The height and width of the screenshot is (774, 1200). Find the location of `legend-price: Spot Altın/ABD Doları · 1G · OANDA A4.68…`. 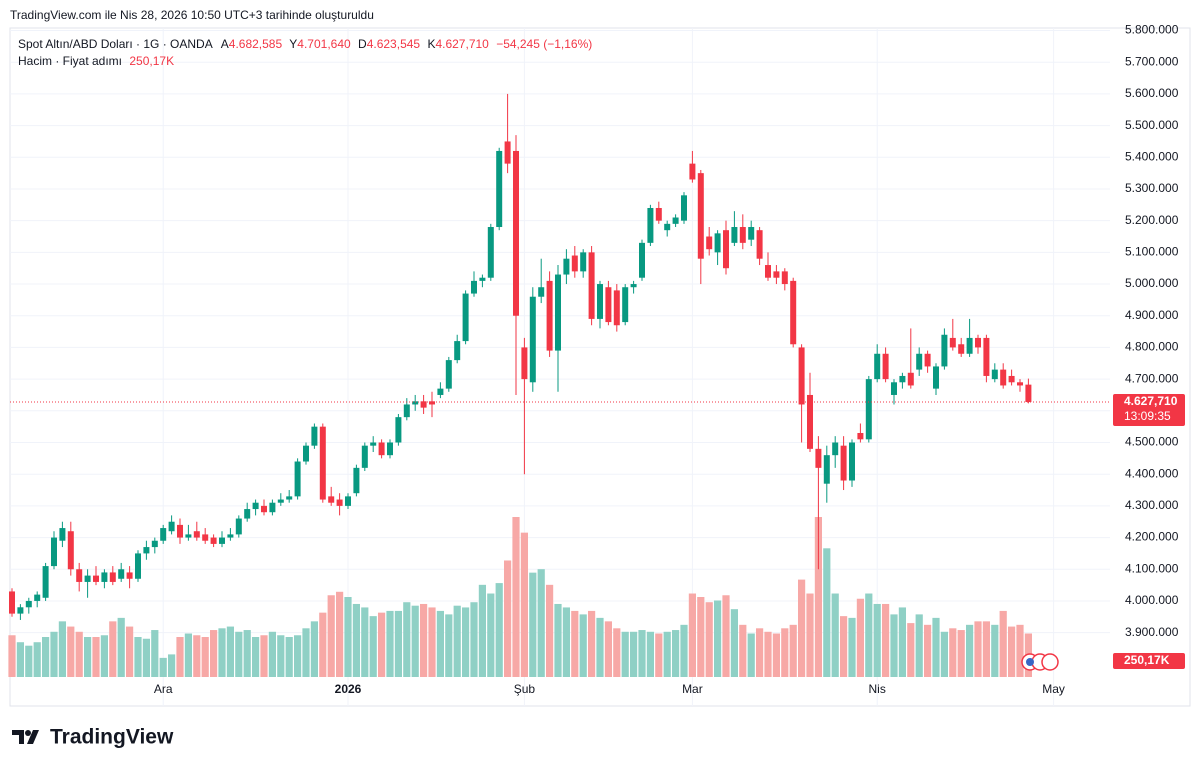

legend-price: Spot Altın/ABD Doları · 1G · OANDA A4.68… is located at coordinates (305, 44).